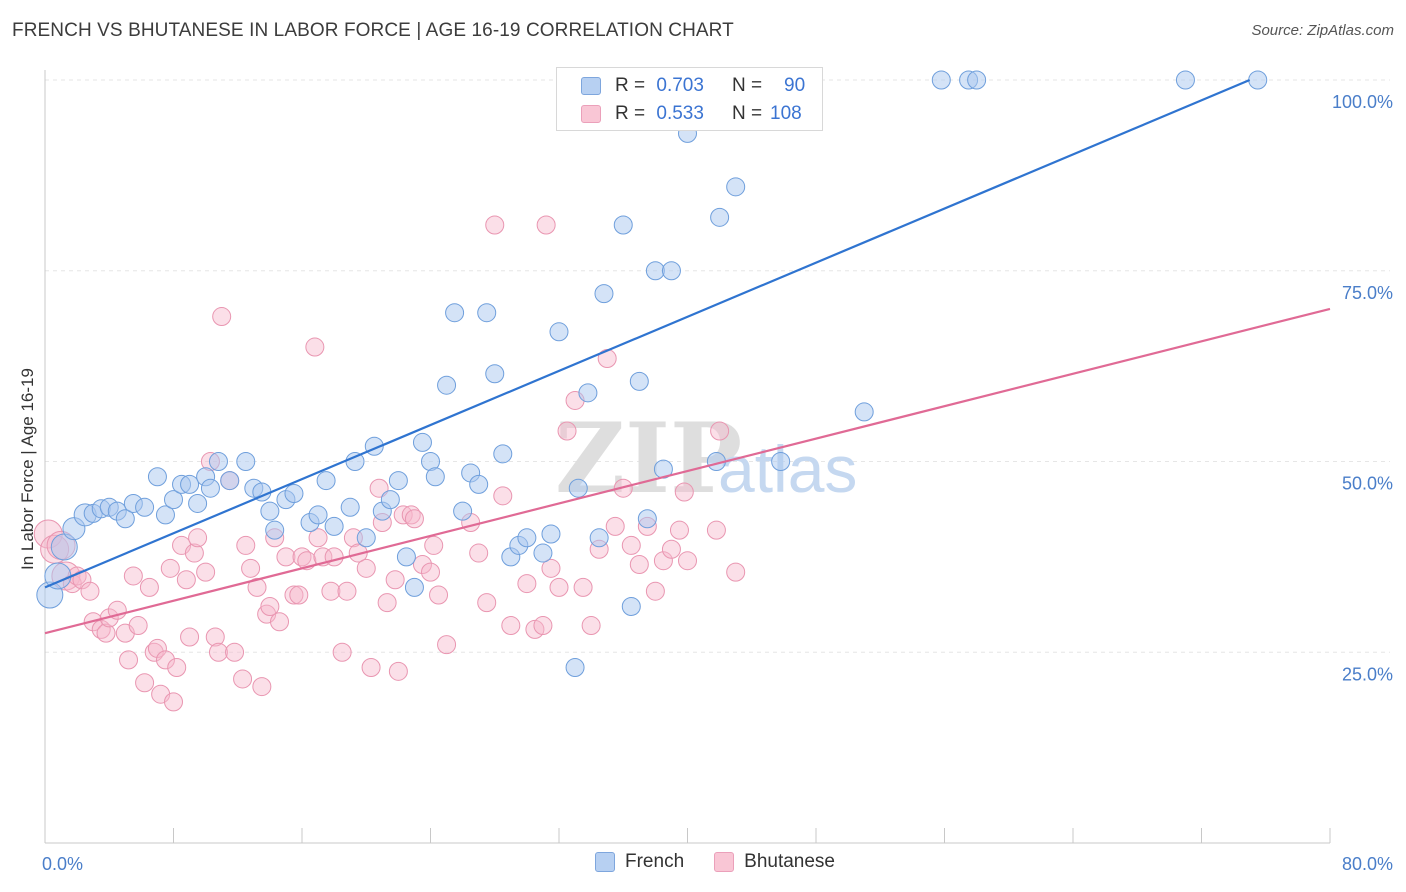 The height and width of the screenshot is (892, 1406). I want to click on chart-source: Source: ZipAtlas.com, so click(1322, 30).